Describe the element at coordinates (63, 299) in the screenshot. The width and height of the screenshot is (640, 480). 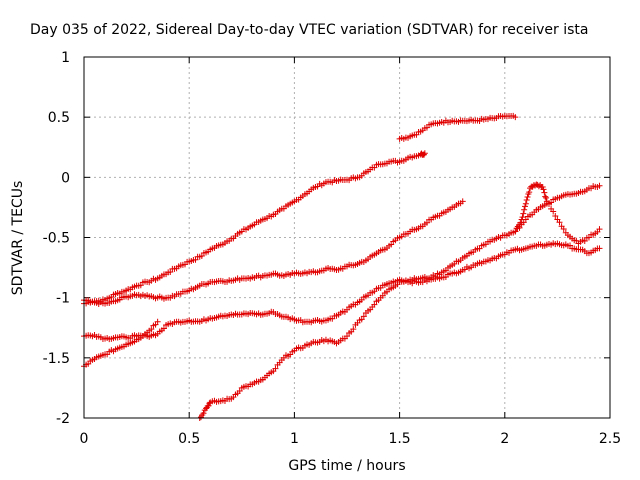
I see `y-tick-label: -1` at that location.